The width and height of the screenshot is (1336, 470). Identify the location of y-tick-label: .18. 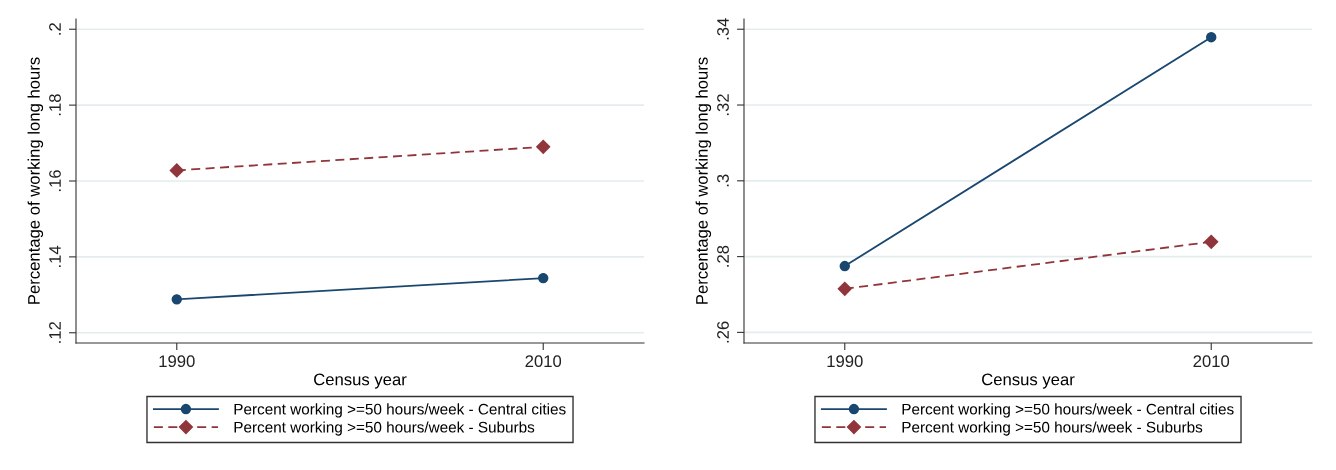
(55, 105).